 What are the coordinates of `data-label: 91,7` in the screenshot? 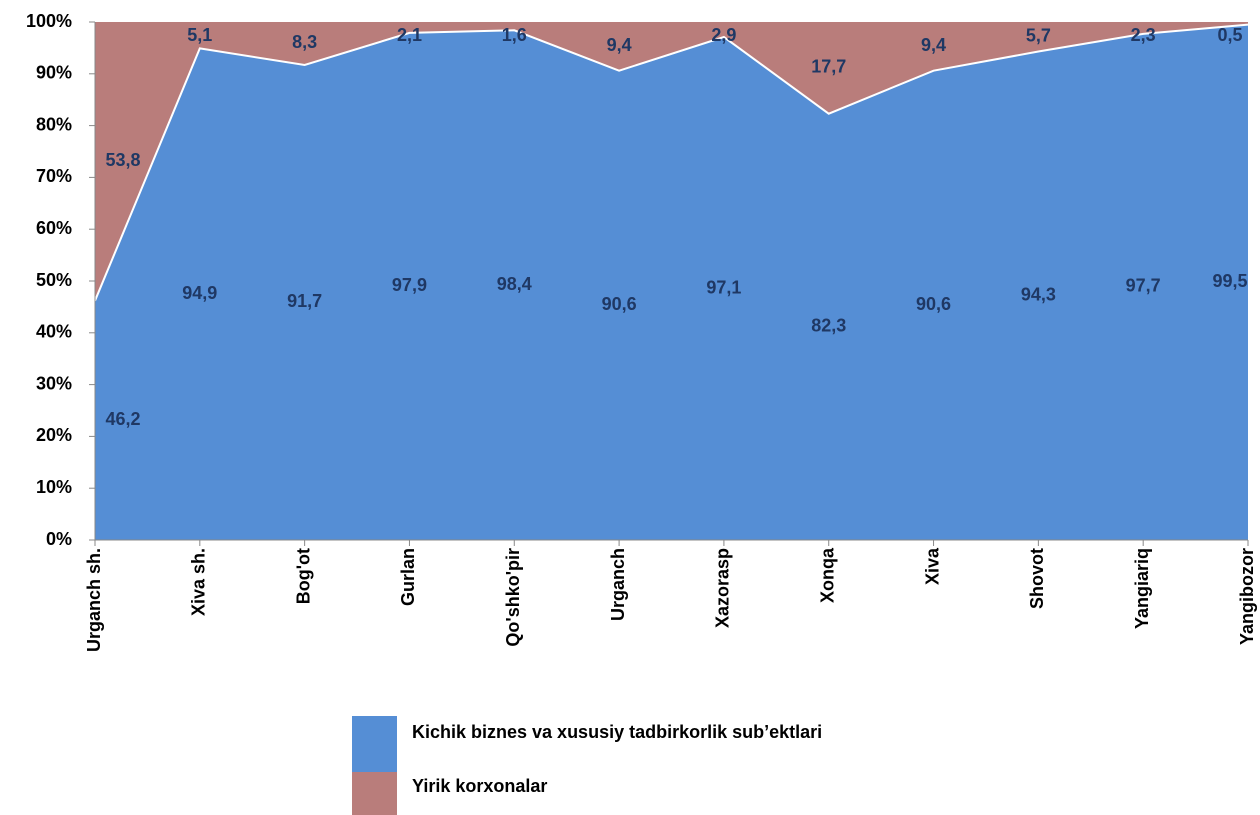 It's located at (304, 301).